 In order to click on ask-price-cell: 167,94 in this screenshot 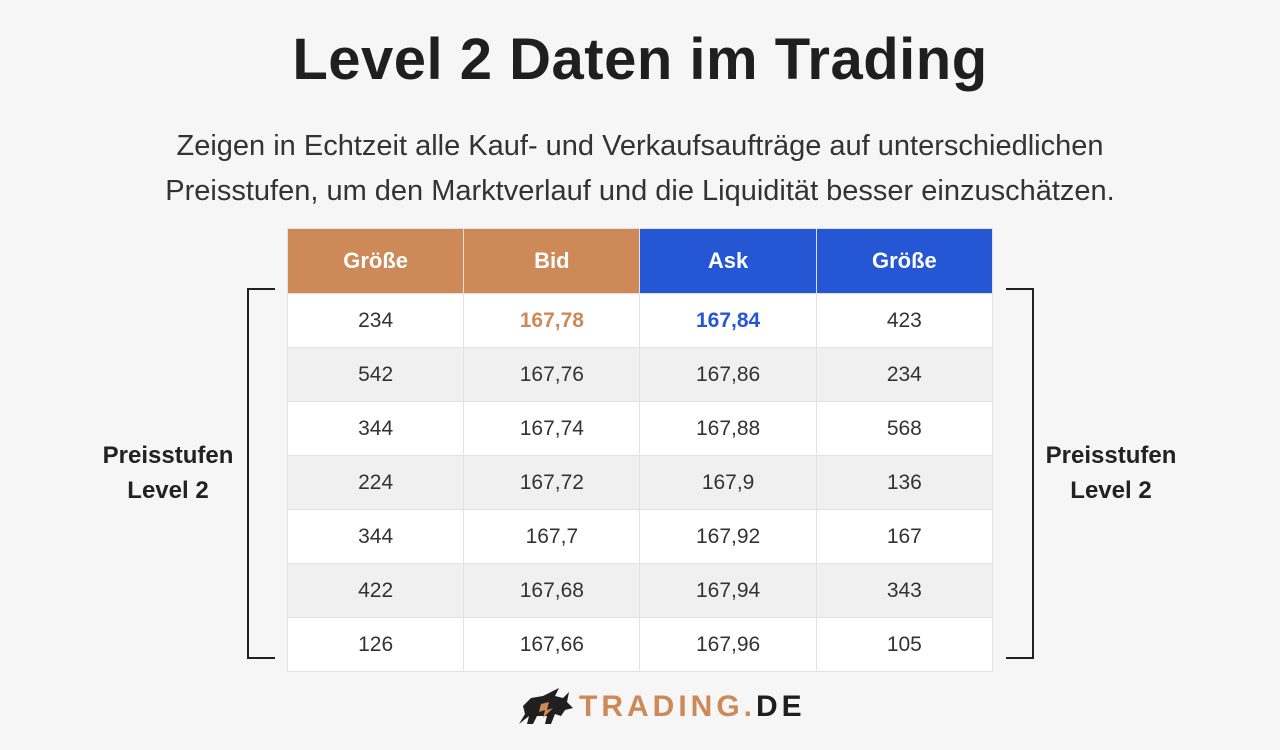, I will do `click(728, 590)`.